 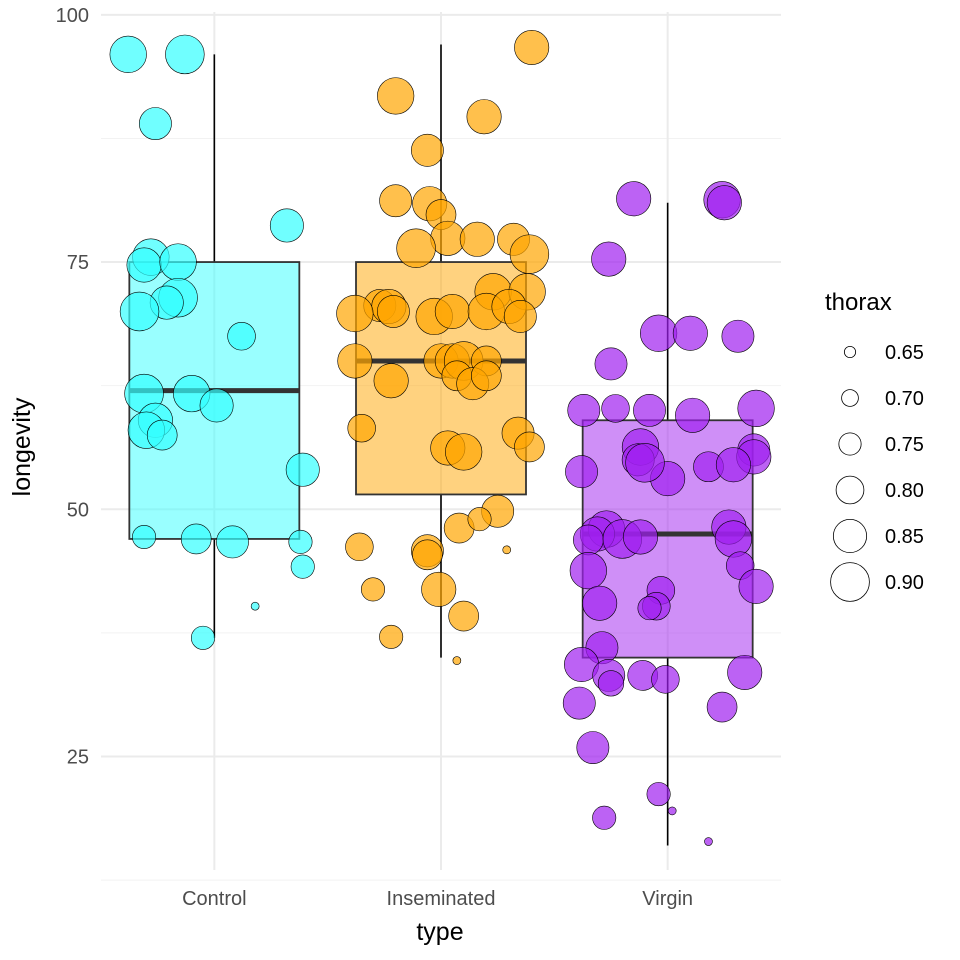 I want to click on points-control, so click(x=214, y=342).